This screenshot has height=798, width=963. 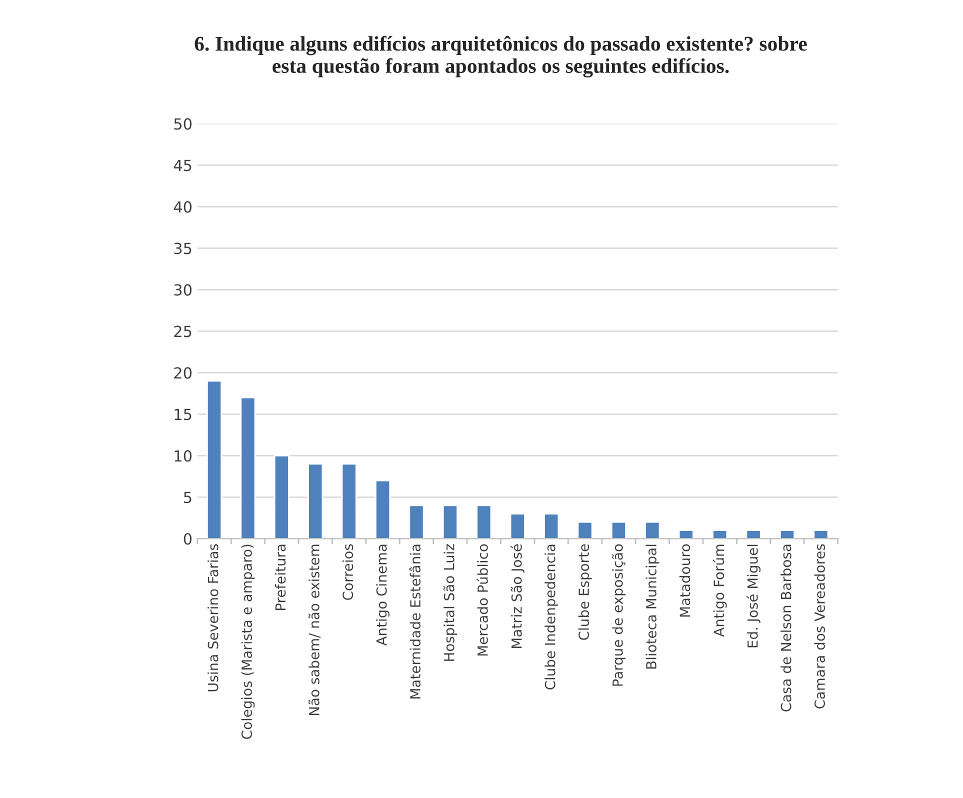 I want to click on x-tick-label: Hospital São Luiz, so click(x=450, y=602).